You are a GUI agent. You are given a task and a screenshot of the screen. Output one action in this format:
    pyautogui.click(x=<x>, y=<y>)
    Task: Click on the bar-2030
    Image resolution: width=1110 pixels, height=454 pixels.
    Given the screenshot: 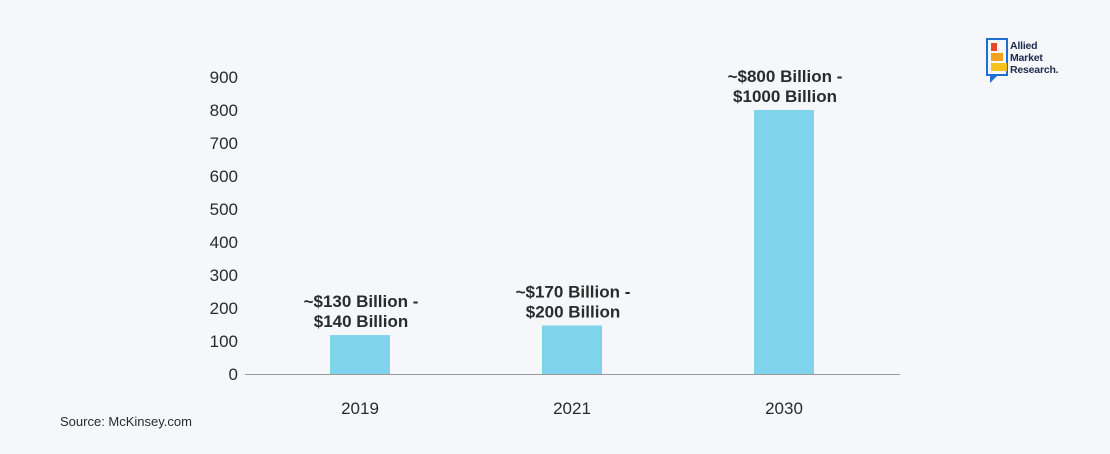 What is the action you would take?
    pyautogui.click(x=784, y=242)
    